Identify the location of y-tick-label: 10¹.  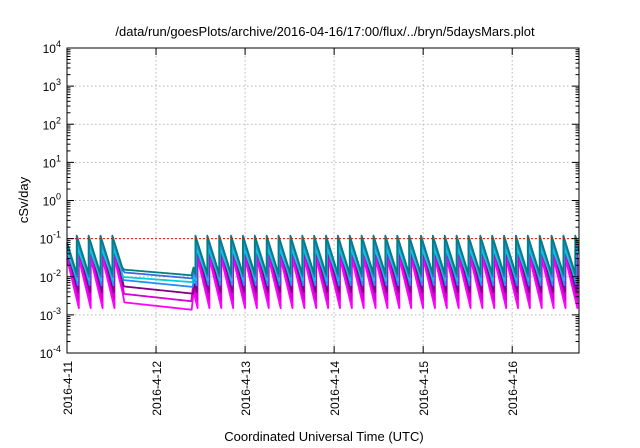
(52, 161).